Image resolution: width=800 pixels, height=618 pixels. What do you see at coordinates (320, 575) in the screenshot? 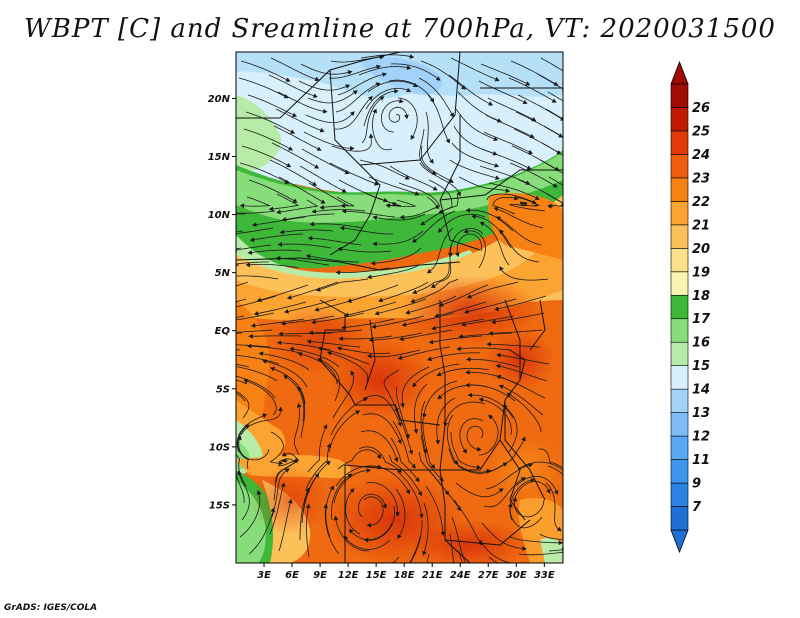
I see `lon-label: 9E` at bounding box center [320, 575].